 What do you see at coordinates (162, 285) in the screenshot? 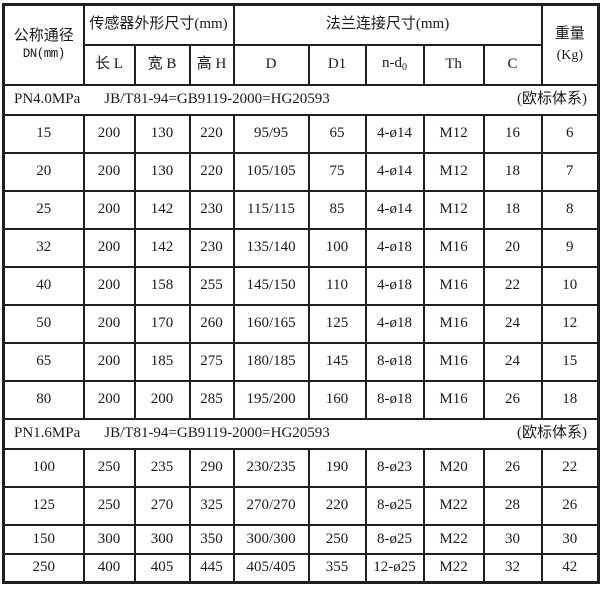
I see `cell-width: 158` at bounding box center [162, 285].